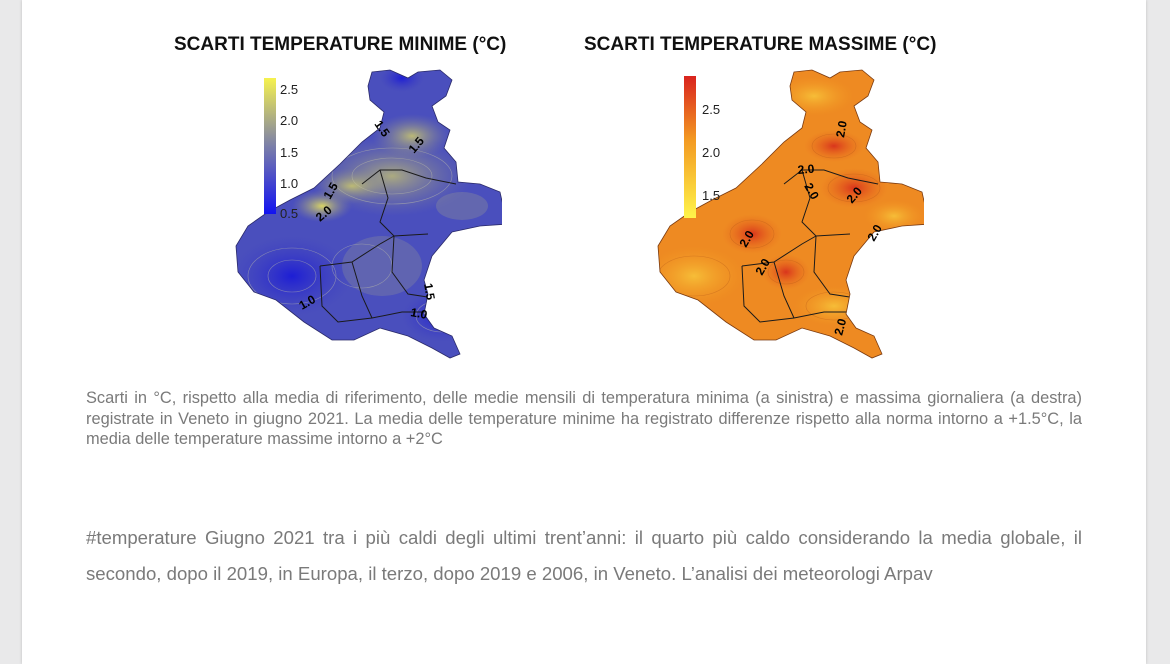  What do you see at coordinates (711, 195) in the screenshot?
I see `max-legend-tick: 1.5` at bounding box center [711, 195].